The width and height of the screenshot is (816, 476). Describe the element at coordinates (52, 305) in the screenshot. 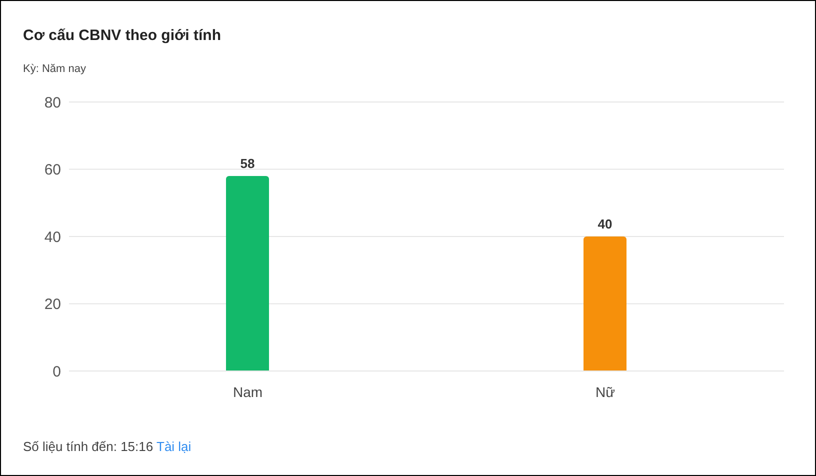

I see `y-tick-label: 20` at that location.